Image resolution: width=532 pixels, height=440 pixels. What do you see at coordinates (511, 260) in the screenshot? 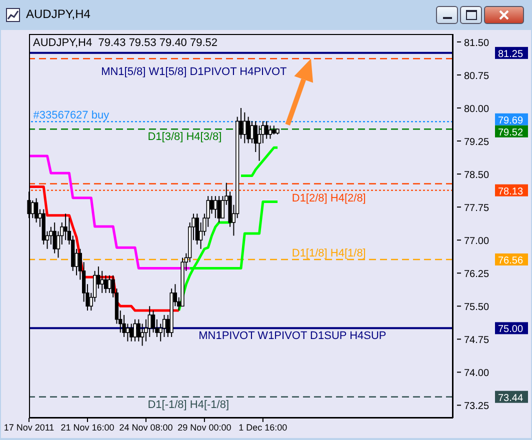
I see `y2-tick-label: 76.56` at bounding box center [511, 260].